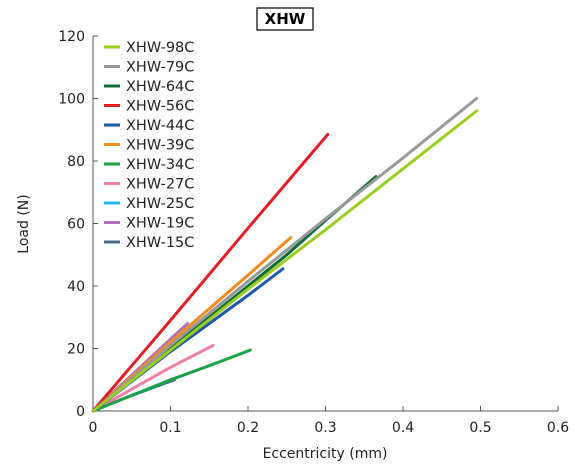 Image resolution: width=575 pixels, height=467 pixels. What do you see at coordinates (403, 428) in the screenshot?
I see `x-tick-label: 0.4` at bounding box center [403, 428].